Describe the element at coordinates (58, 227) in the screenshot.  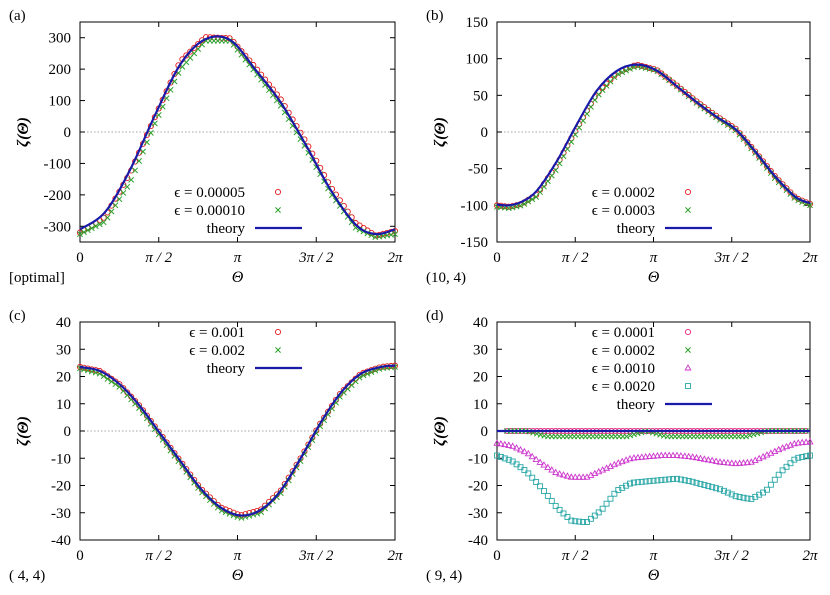
I see `y-tick-label: -300` at that location.